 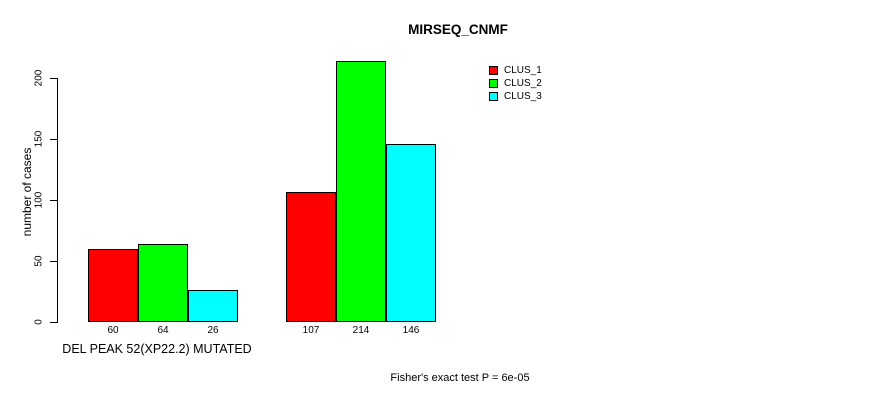 What do you see at coordinates (361, 191) in the screenshot?
I see `bar-CLUS_2-group2` at bounding box center [361, 191].